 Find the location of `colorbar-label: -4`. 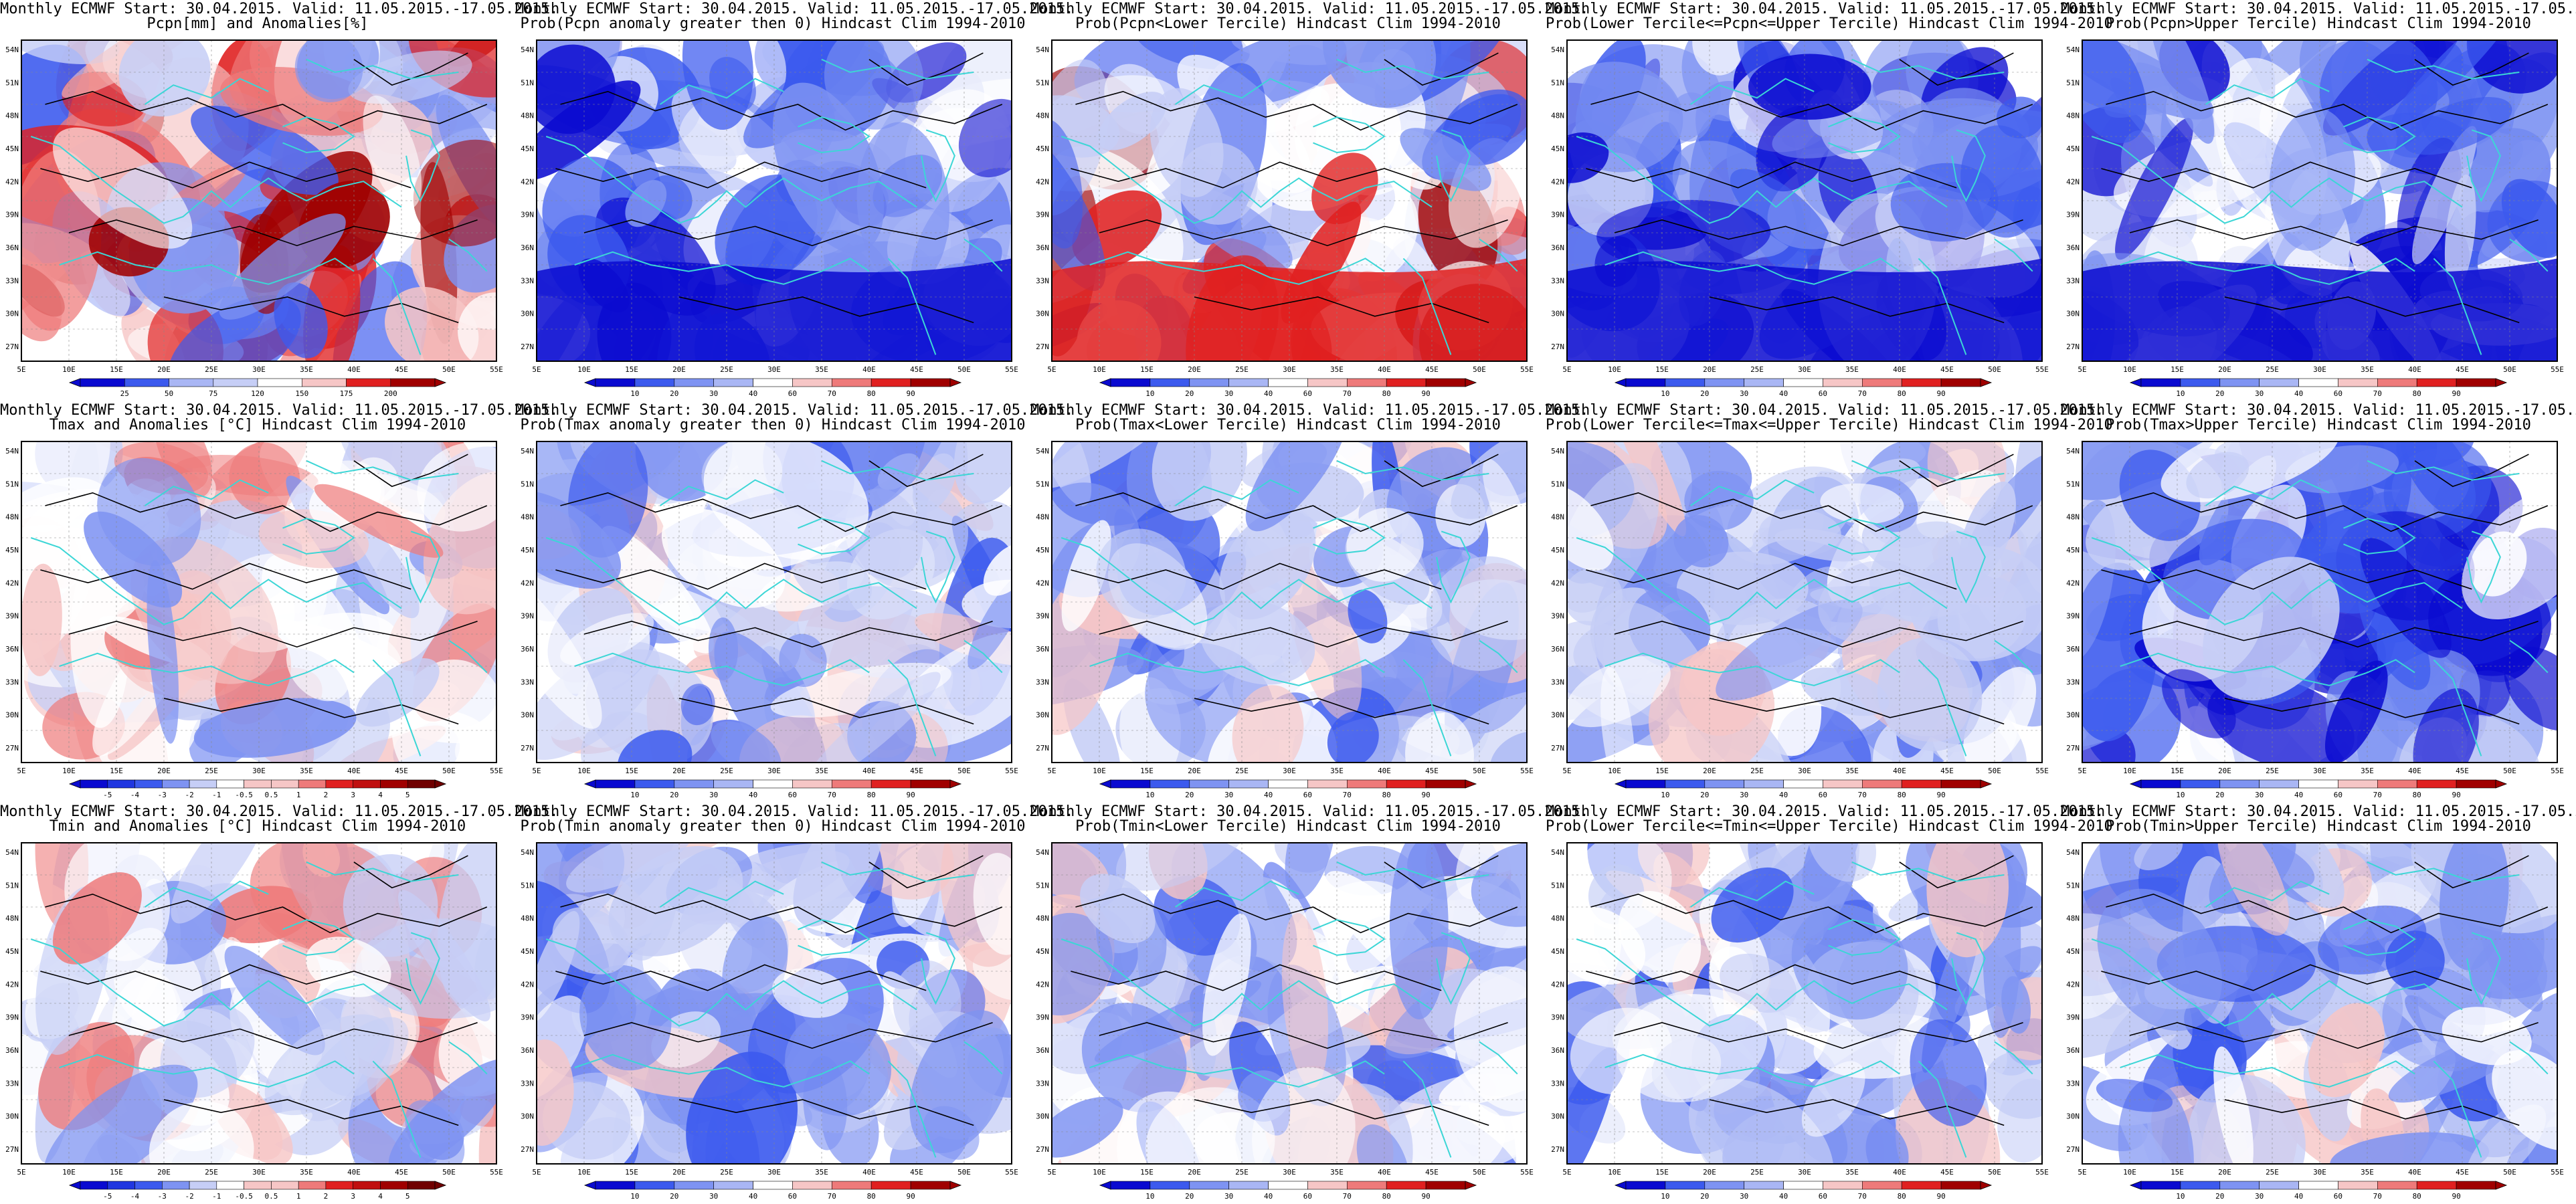

colorbar-label: -4 is located at coordinates (135, 1196).